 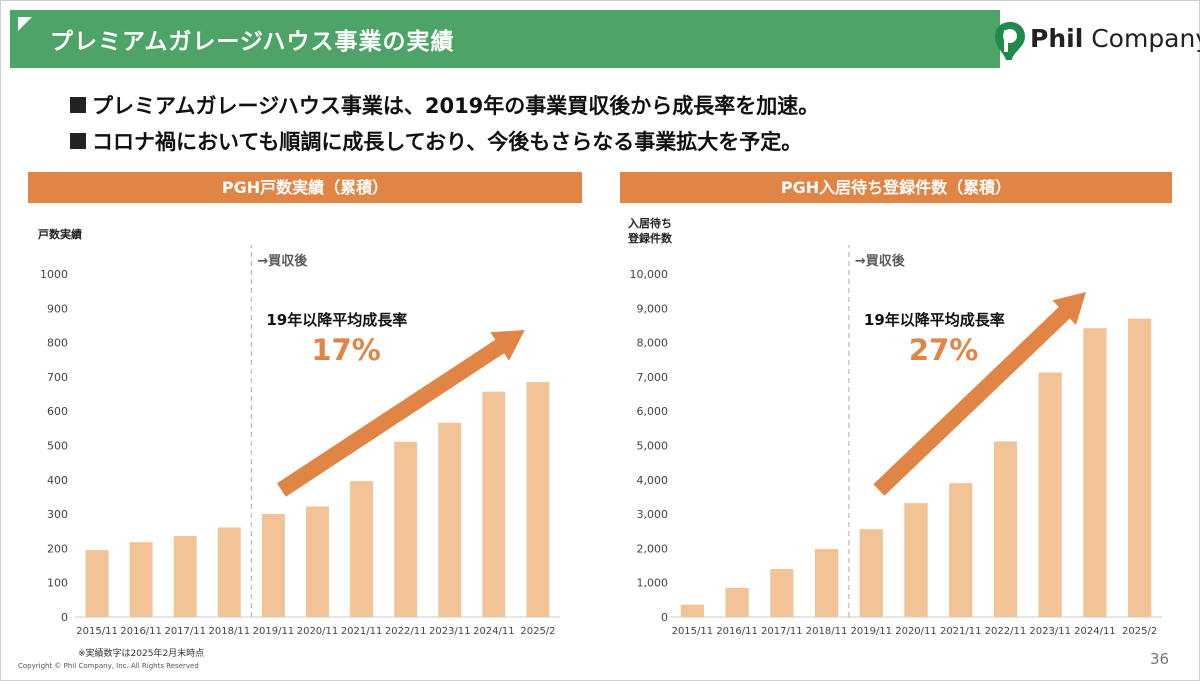 What do you see at coordinates (943, 350) in the screenshot?
I see `growth-rate-value: 27%` at bounding box center [943, 350].